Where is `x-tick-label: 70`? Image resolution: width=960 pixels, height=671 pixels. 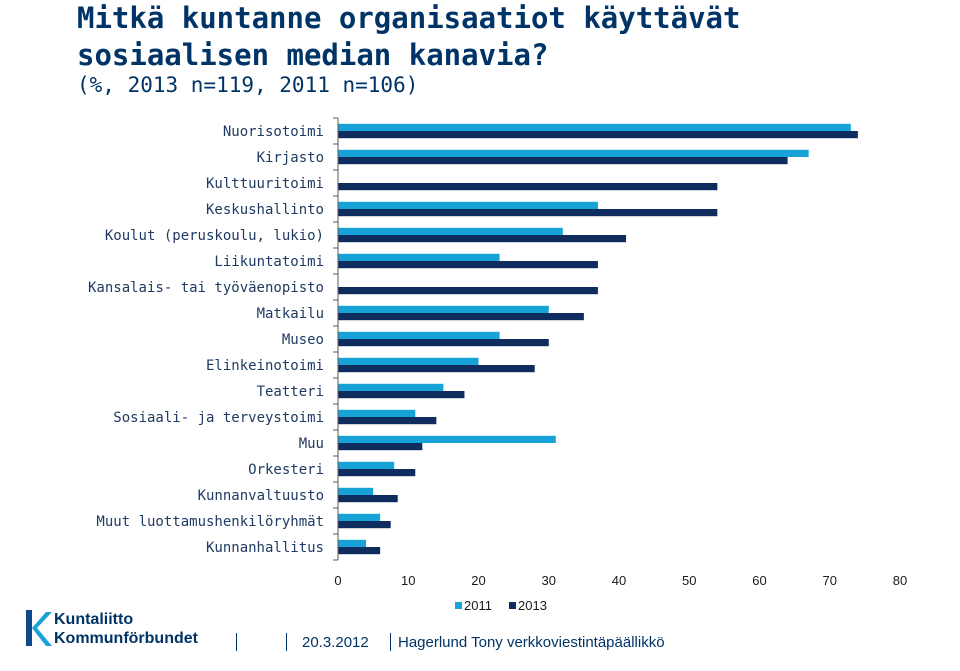 x-tick-label: 70 is located at coordinates (830, 580).